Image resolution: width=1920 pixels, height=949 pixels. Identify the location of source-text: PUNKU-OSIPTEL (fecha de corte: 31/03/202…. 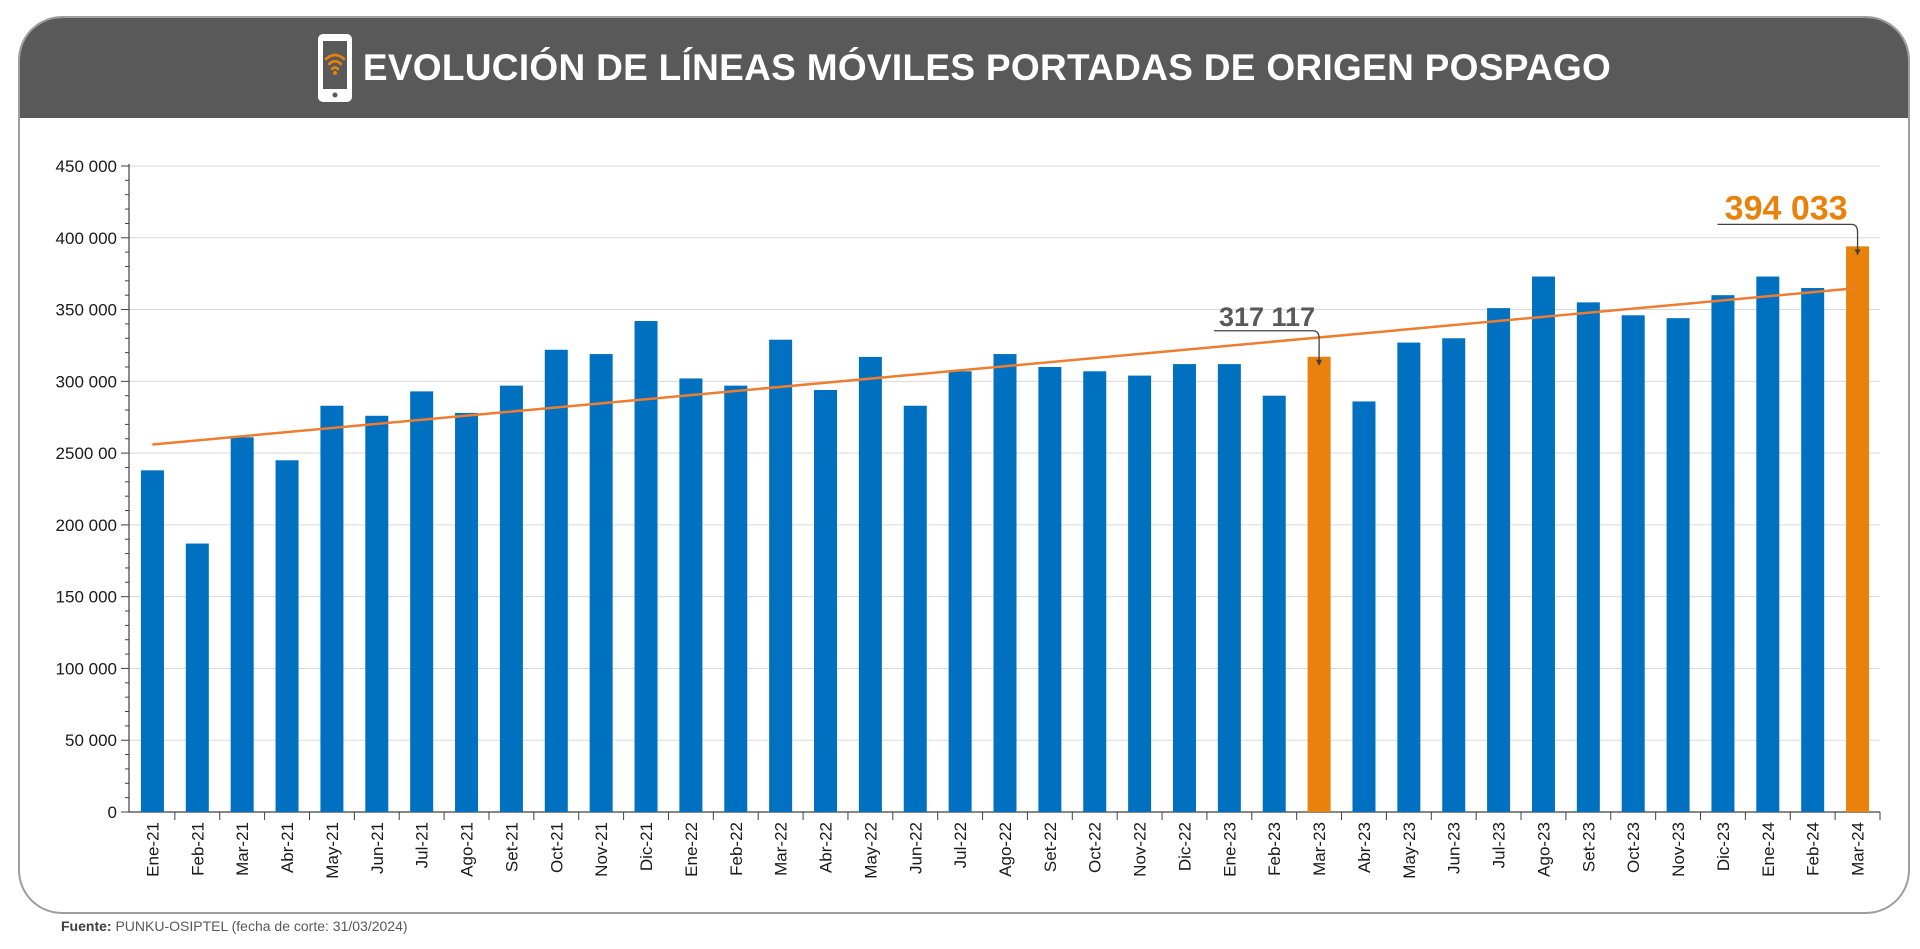
(261, 926).